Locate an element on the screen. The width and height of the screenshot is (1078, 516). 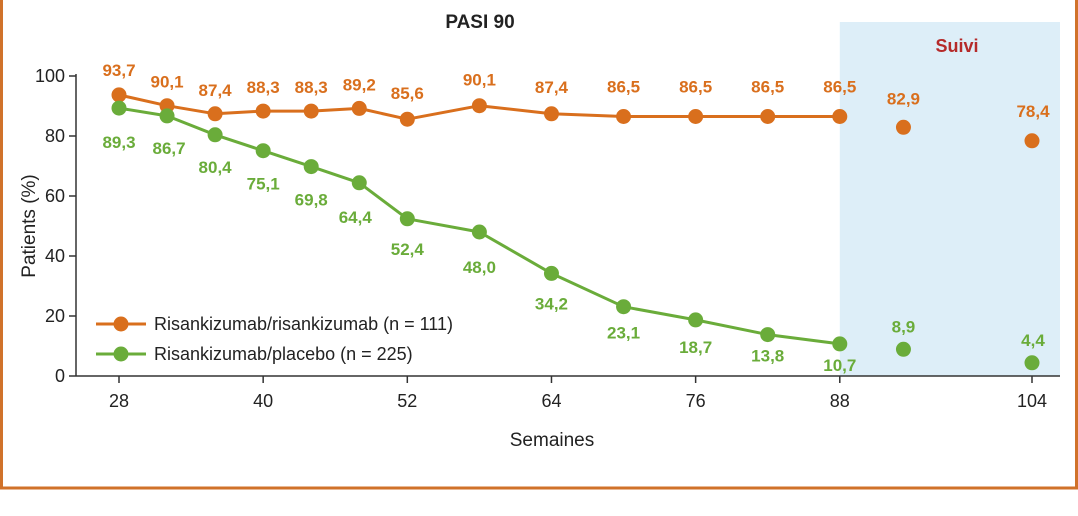
x-tick-label: 88 is located at coordinates (840, 401).